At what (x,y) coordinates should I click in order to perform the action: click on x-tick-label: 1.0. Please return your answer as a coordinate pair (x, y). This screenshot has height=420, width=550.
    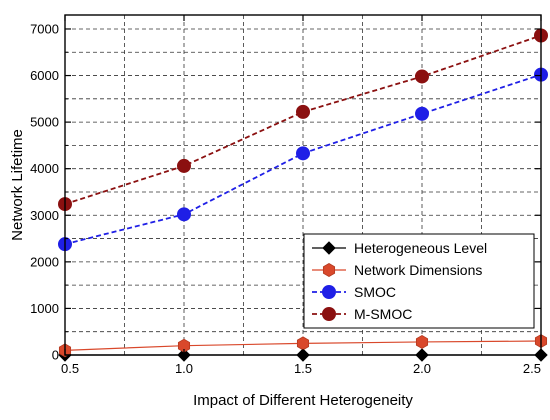
    Looking at the image, I should click on (184, 368).